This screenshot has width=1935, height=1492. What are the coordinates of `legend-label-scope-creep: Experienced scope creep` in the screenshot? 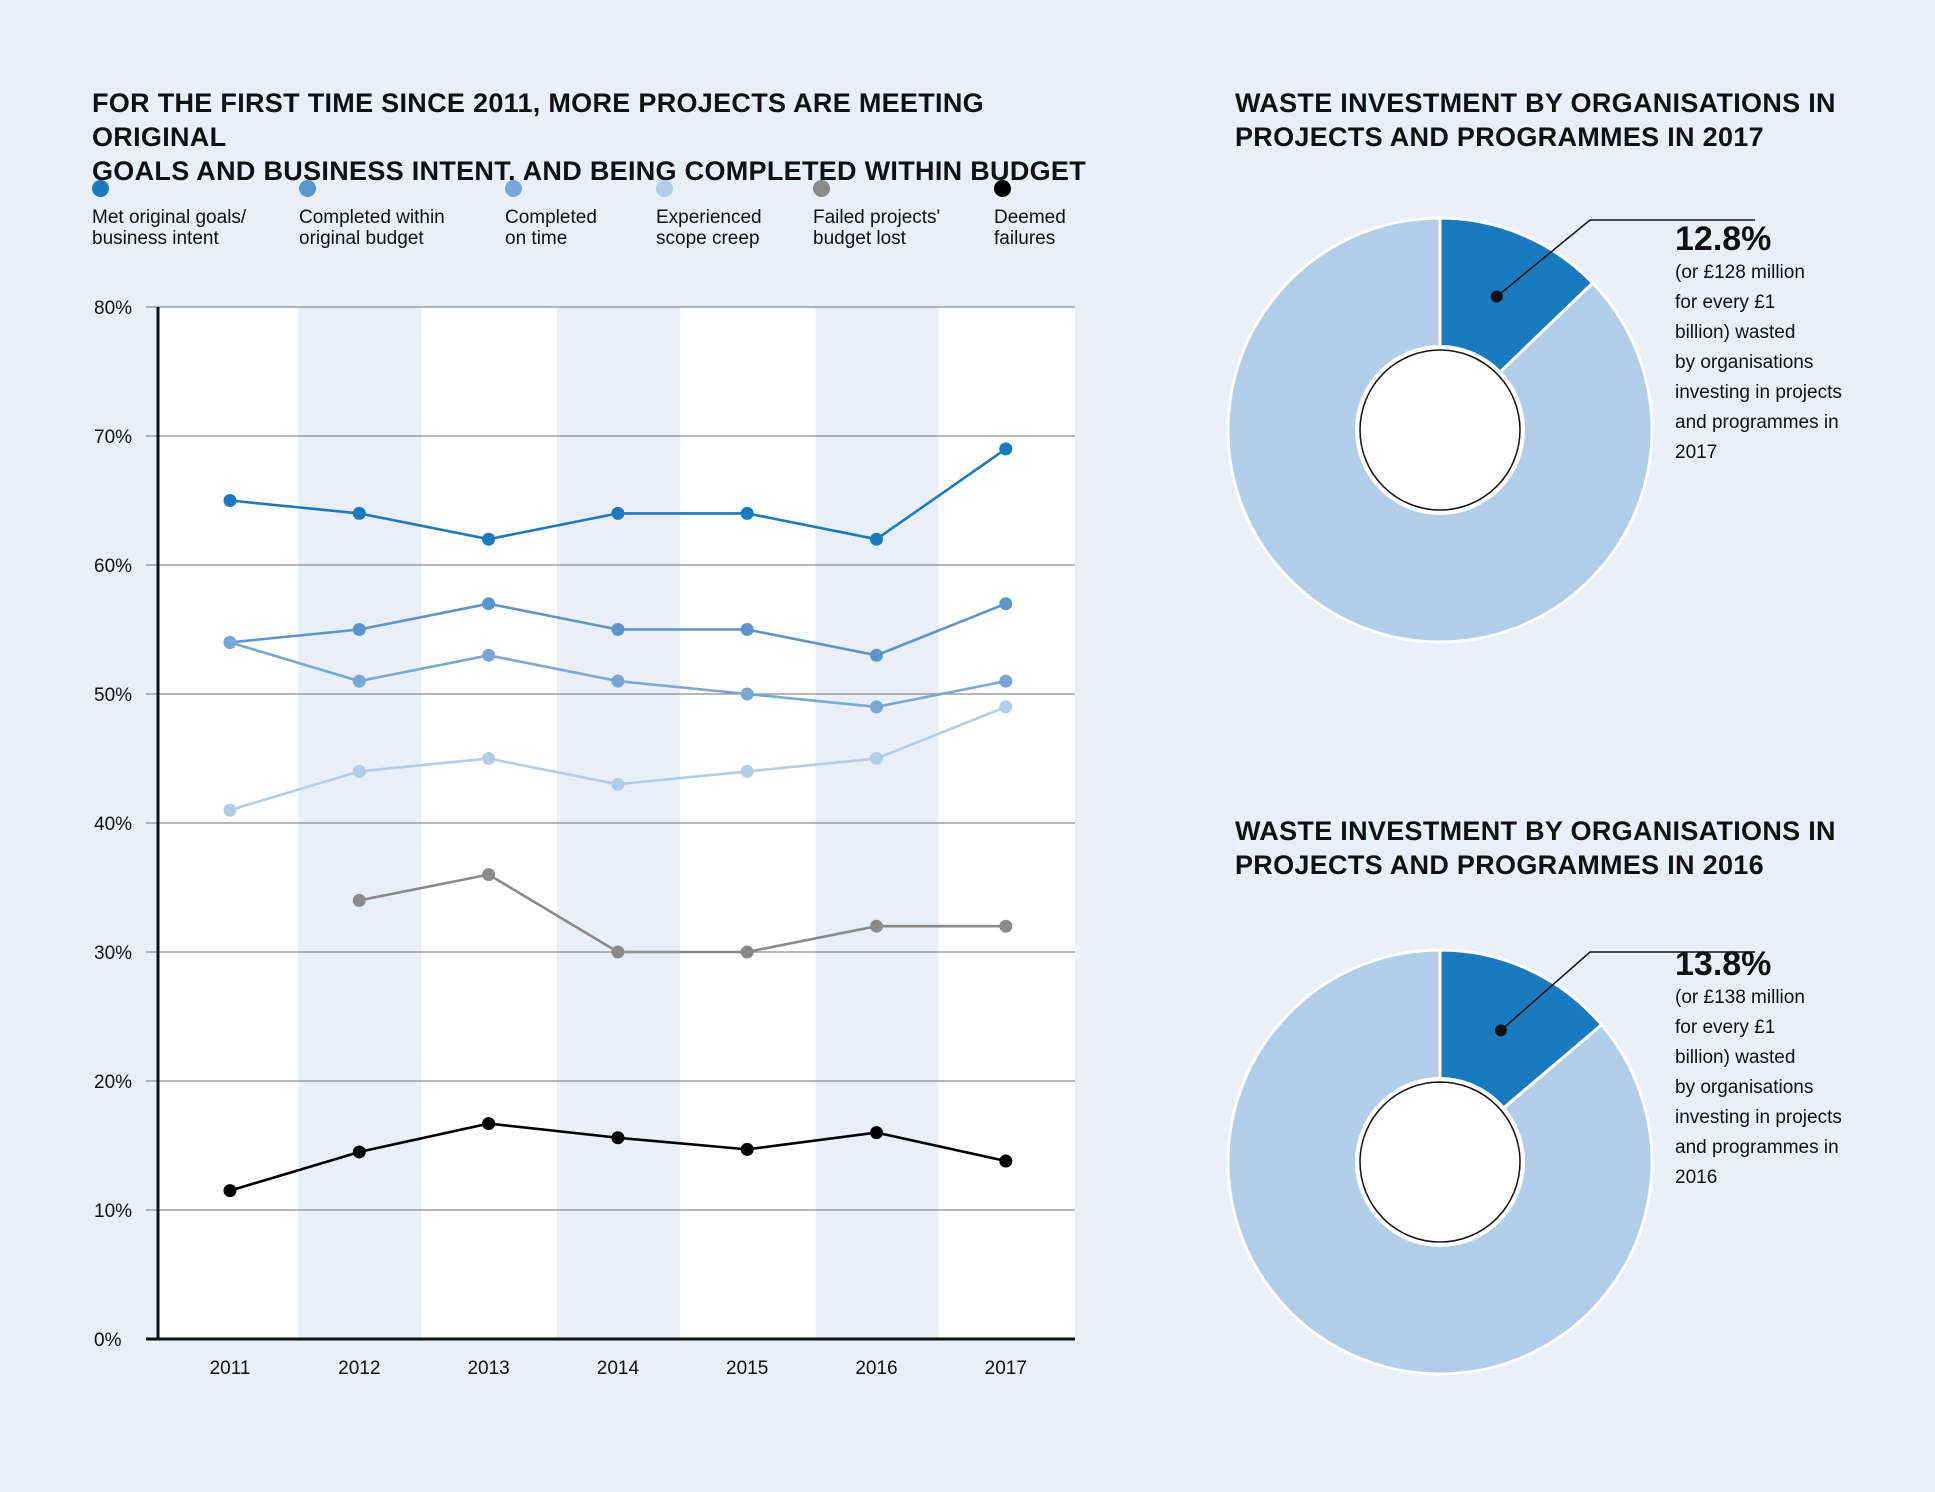 It's located at (709, 228).